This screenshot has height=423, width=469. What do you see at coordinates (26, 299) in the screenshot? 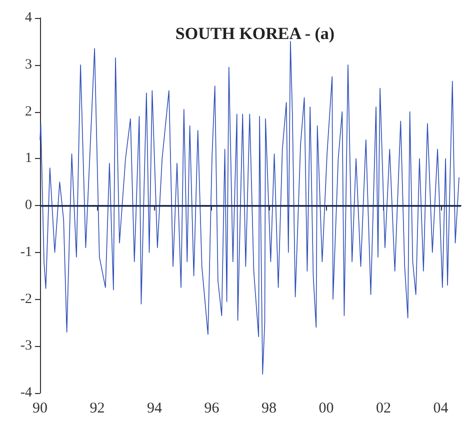
I see `y-tick-label: -2` at bounding box center [26, 299].